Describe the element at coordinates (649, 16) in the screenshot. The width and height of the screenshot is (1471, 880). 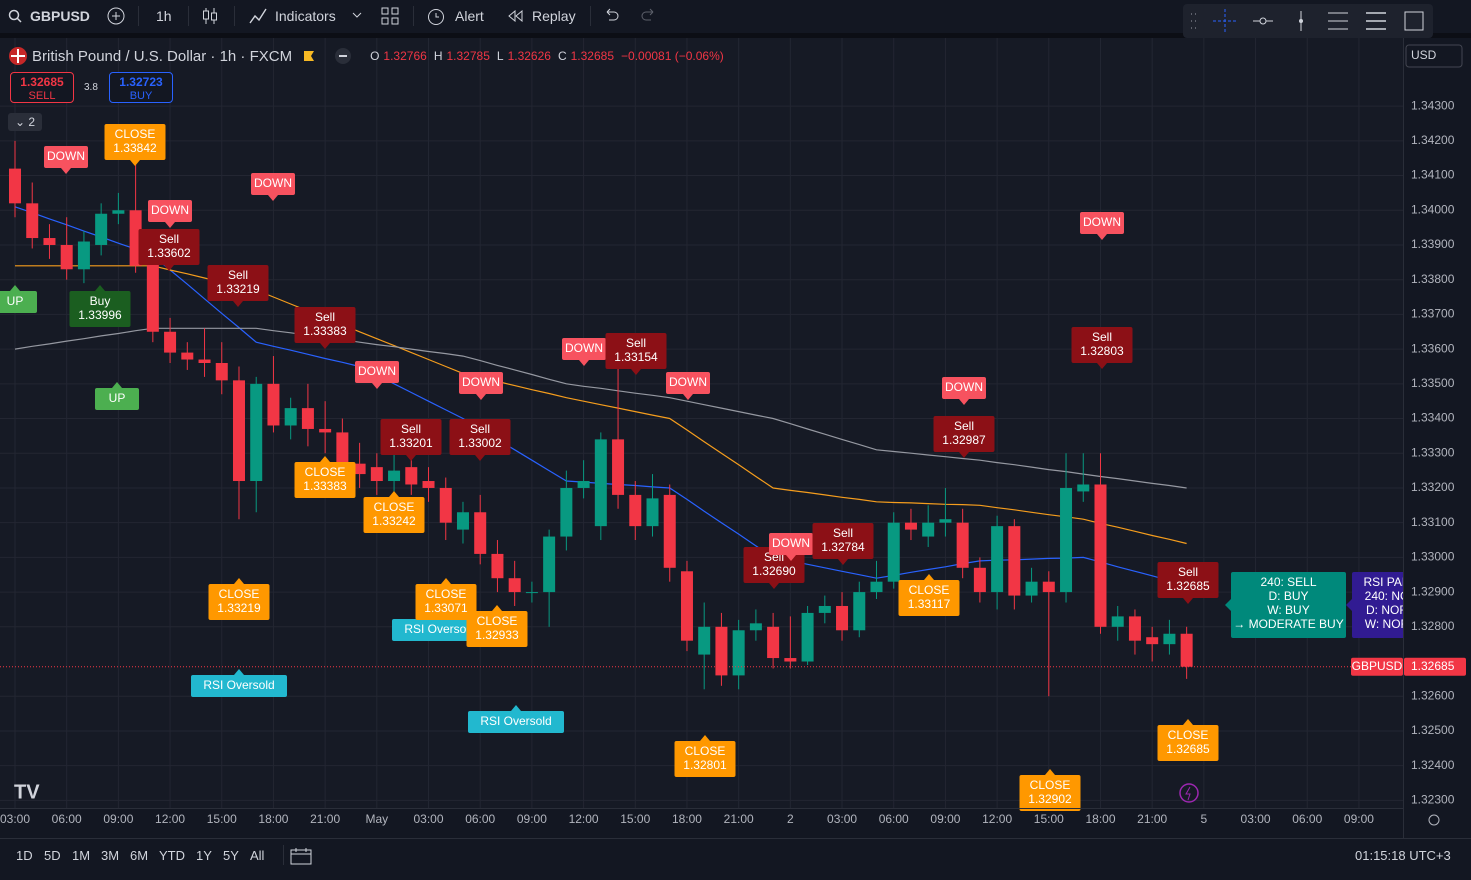
I see `redo` at that location.